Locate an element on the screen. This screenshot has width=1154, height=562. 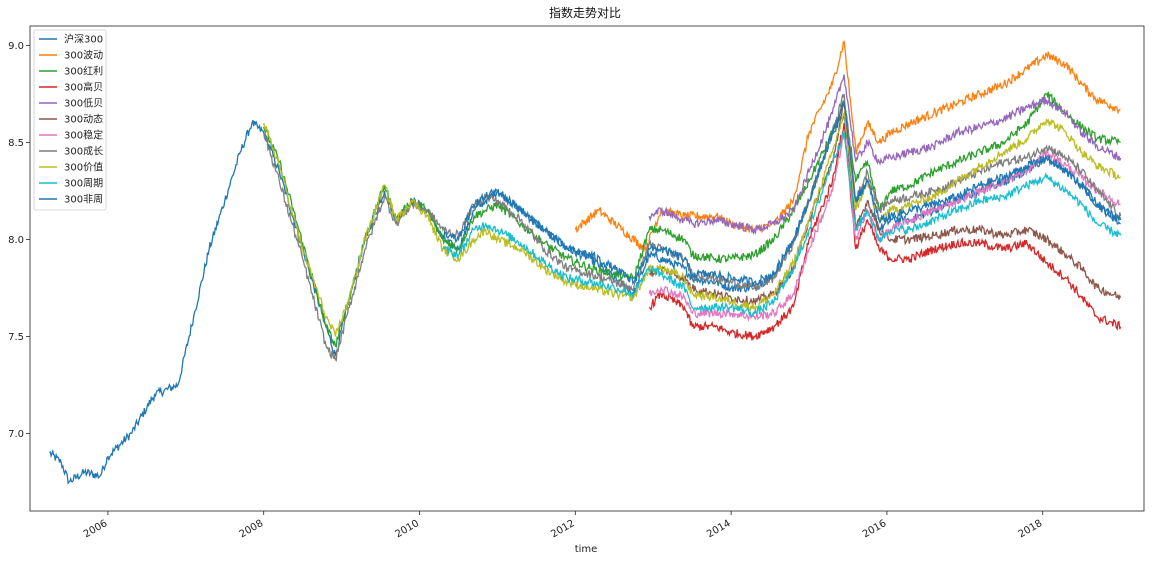
chart-title: 指数走势对比 is located at coordinates (585, 12).